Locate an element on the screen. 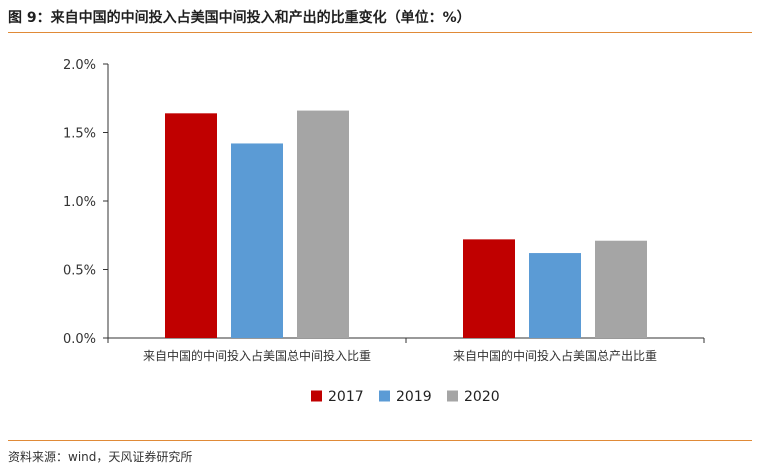 The height and width of the screenshot is (468, 760). figure-title: 图 9：来自中国的中间投入占美国中间投入和产出的比重变化（单位：%） is located at coordinates (239, 18).